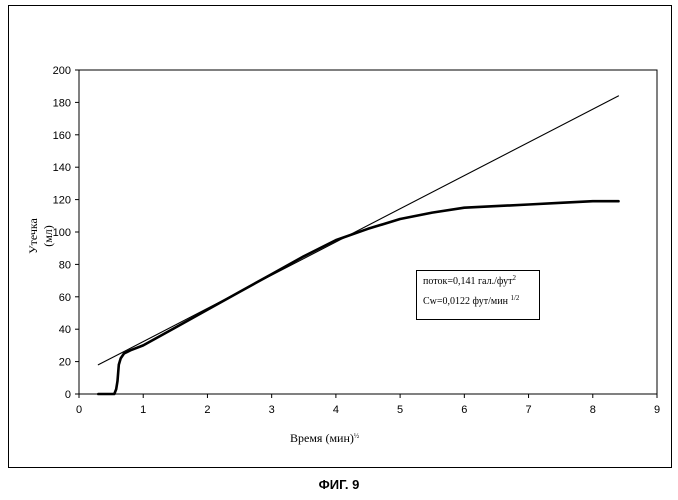 The width and height of the screenshot is (678, 500). Describe the element at coordinates (143, 410) in the screenshot. I see `x-tick-label: 1` at that location.